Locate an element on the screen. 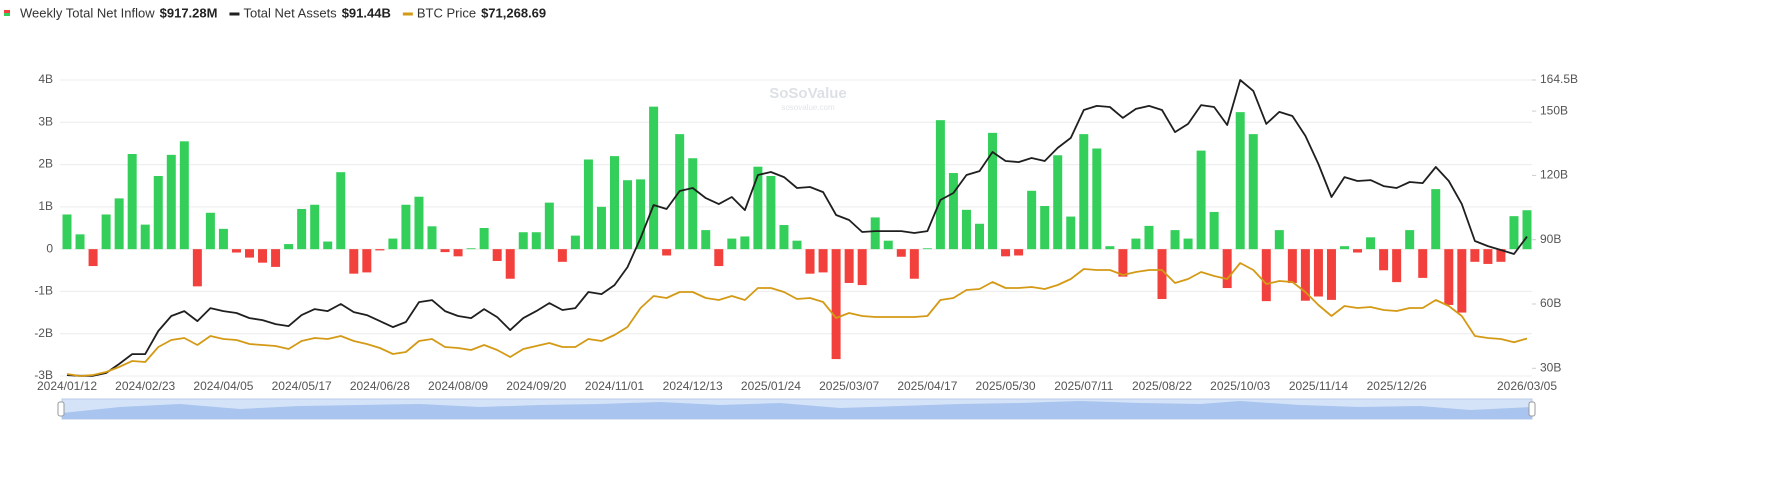  x-tick-label: 2025/11/14 is located at coordinates (1318, 386).